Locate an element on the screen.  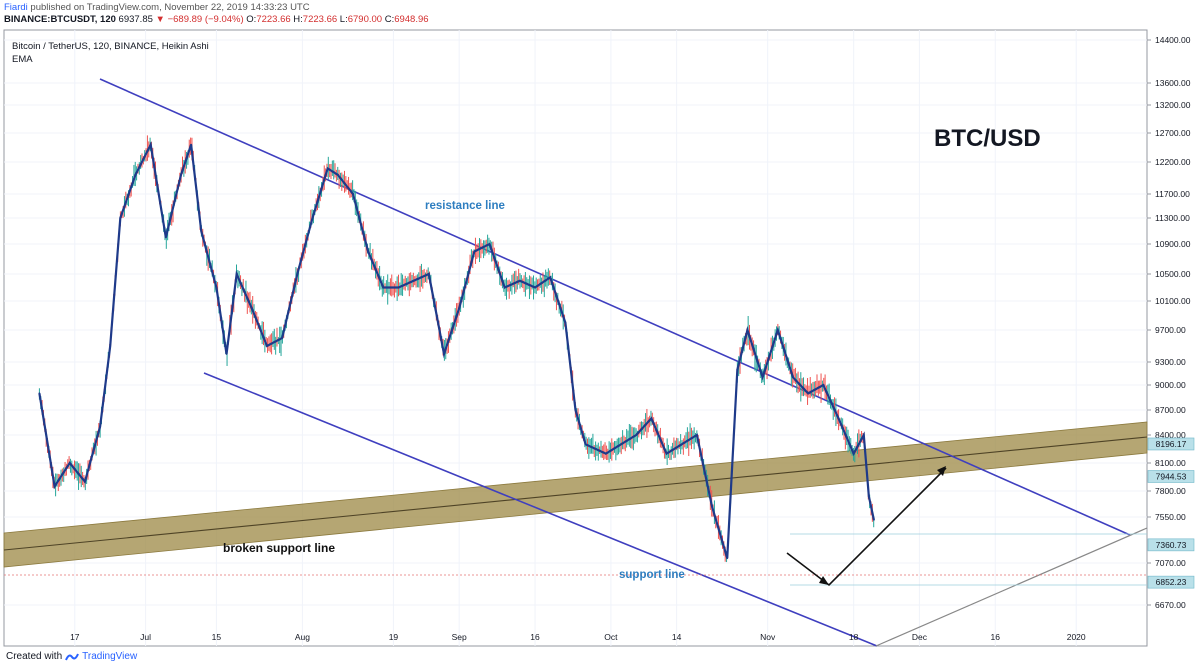
x-tick-label: Nov is located at coordinates (768, 637).